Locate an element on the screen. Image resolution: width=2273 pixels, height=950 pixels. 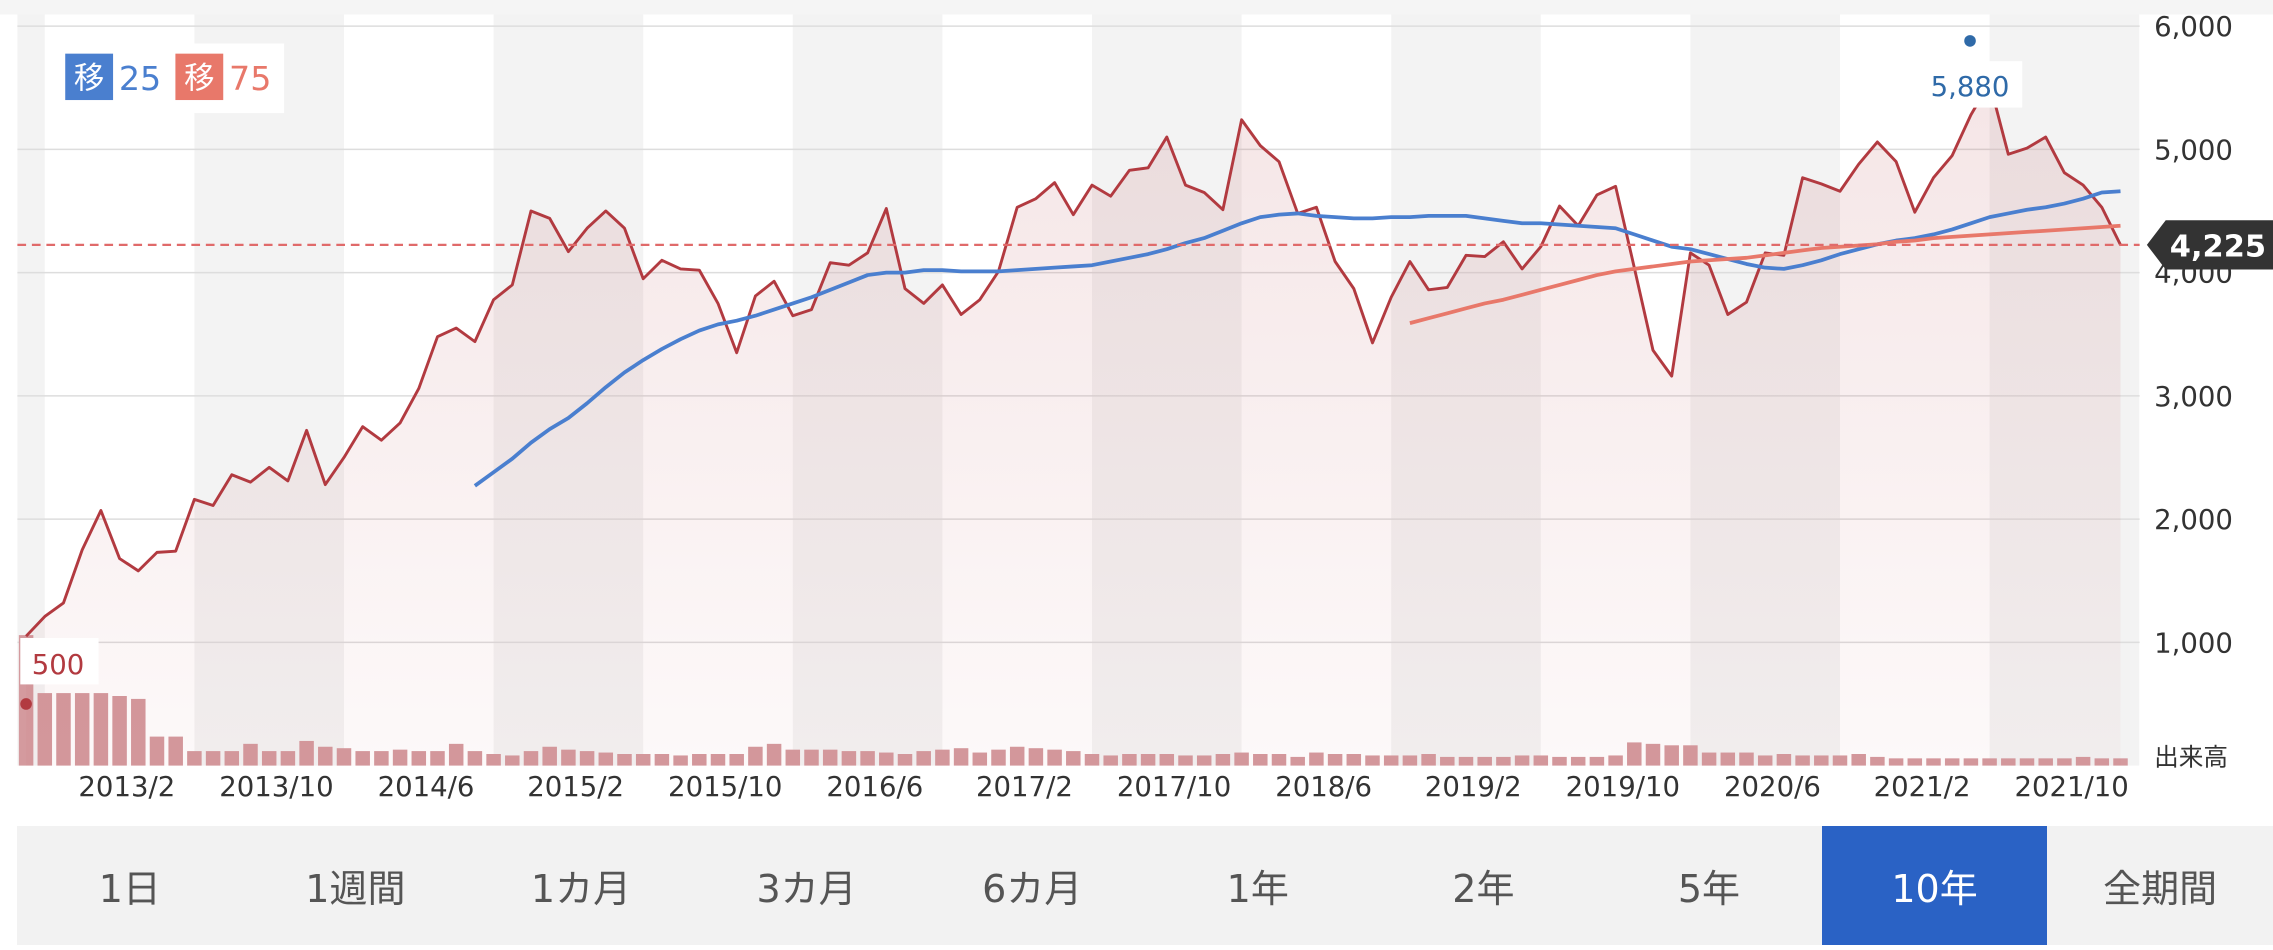
x-tick-label: 2014/6 is located at coordinates (426, 787).